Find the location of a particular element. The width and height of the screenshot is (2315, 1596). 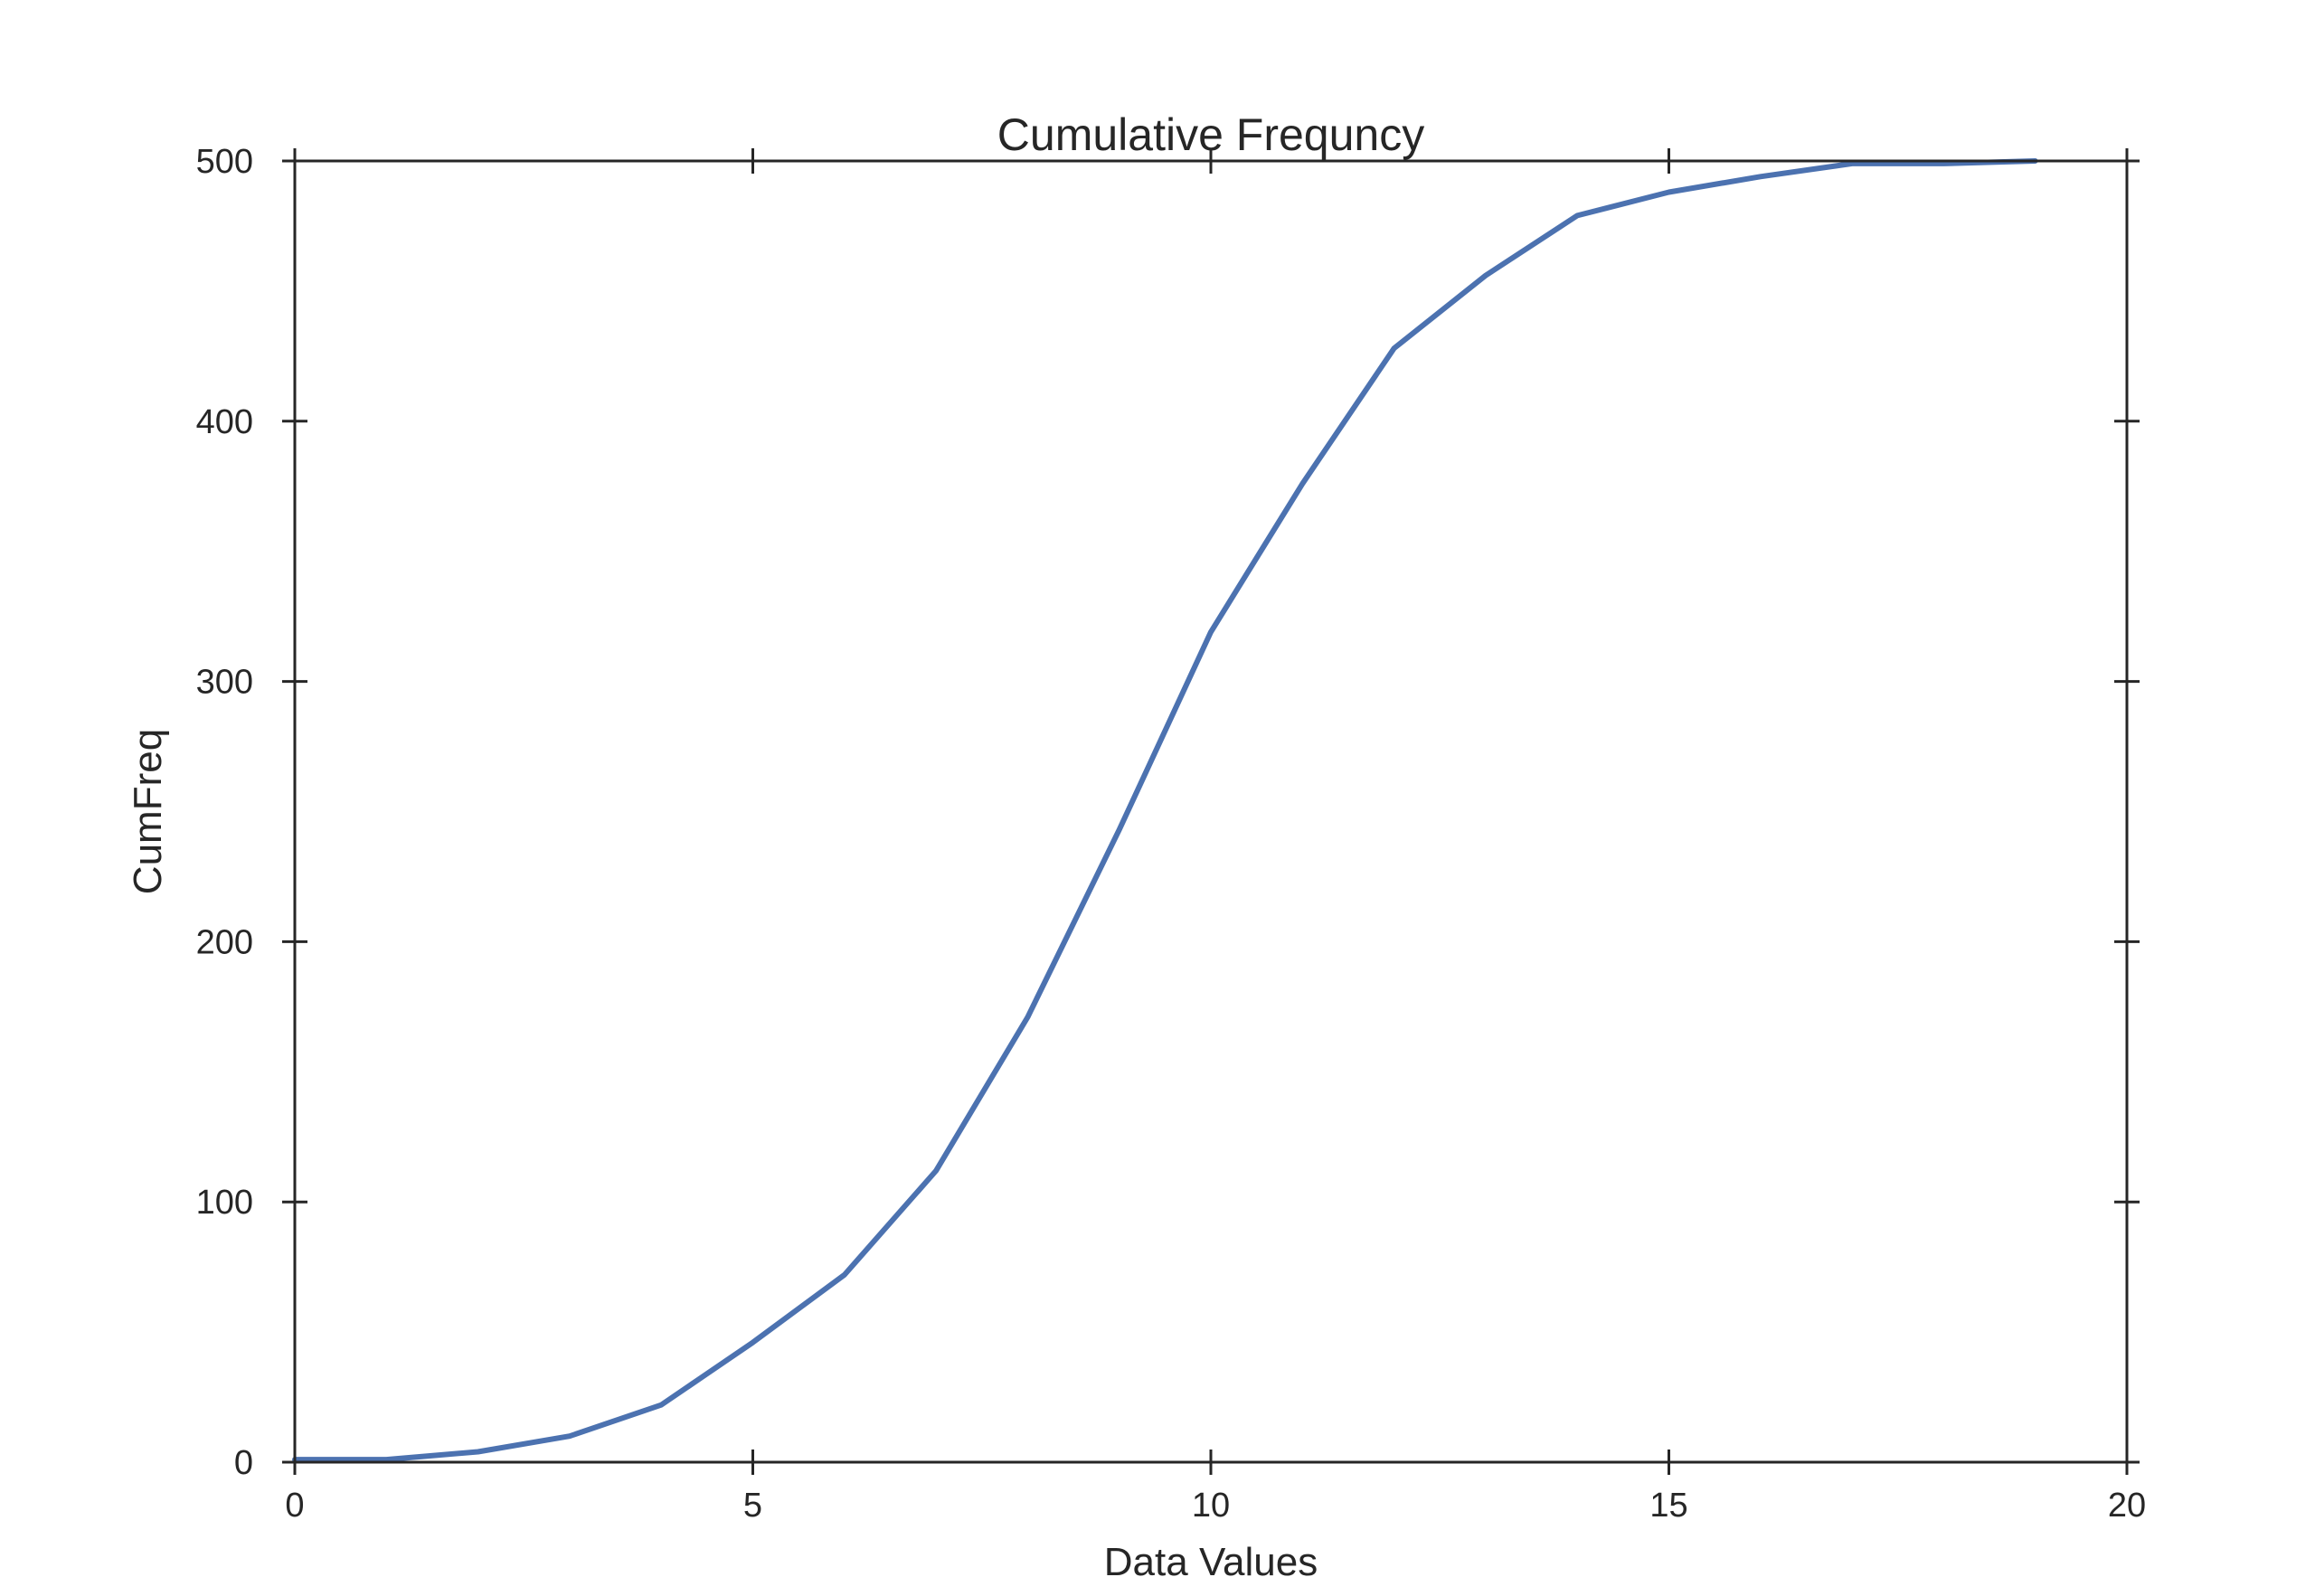

x-tick-label-4: 20 is located at coordinates (2127, 1506).